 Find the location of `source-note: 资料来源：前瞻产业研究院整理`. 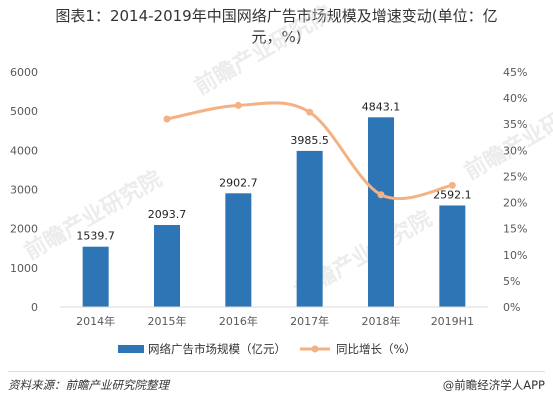

source-note: 资料来源：前瞻产业研究院整理 is located at coordinates (88, 385).